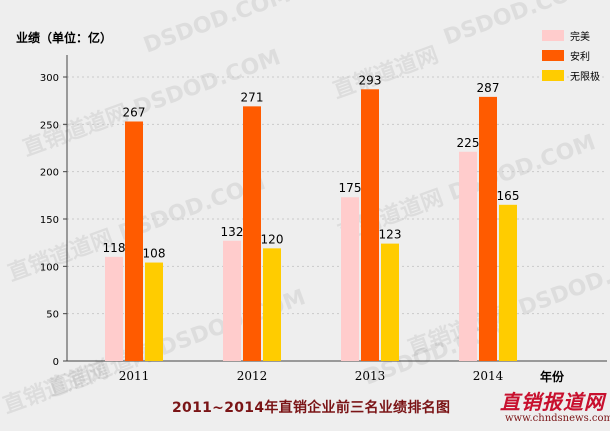  What do you see at coordinates (64, 38) in the screenshot?
I see `y-axis-title: 业绩（单位：亿）` at bounding box center [64, 38].